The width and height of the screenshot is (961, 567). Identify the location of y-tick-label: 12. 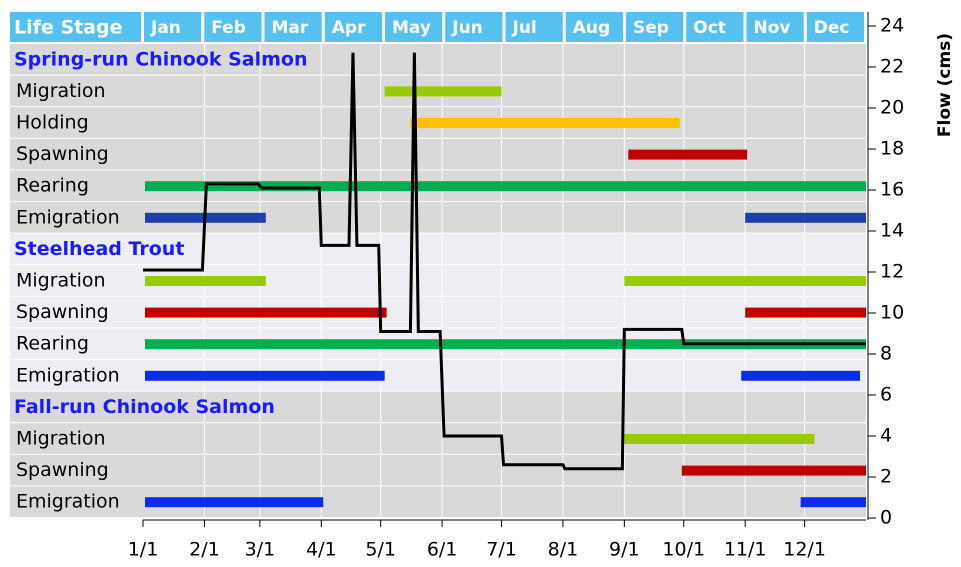
(892, 272).